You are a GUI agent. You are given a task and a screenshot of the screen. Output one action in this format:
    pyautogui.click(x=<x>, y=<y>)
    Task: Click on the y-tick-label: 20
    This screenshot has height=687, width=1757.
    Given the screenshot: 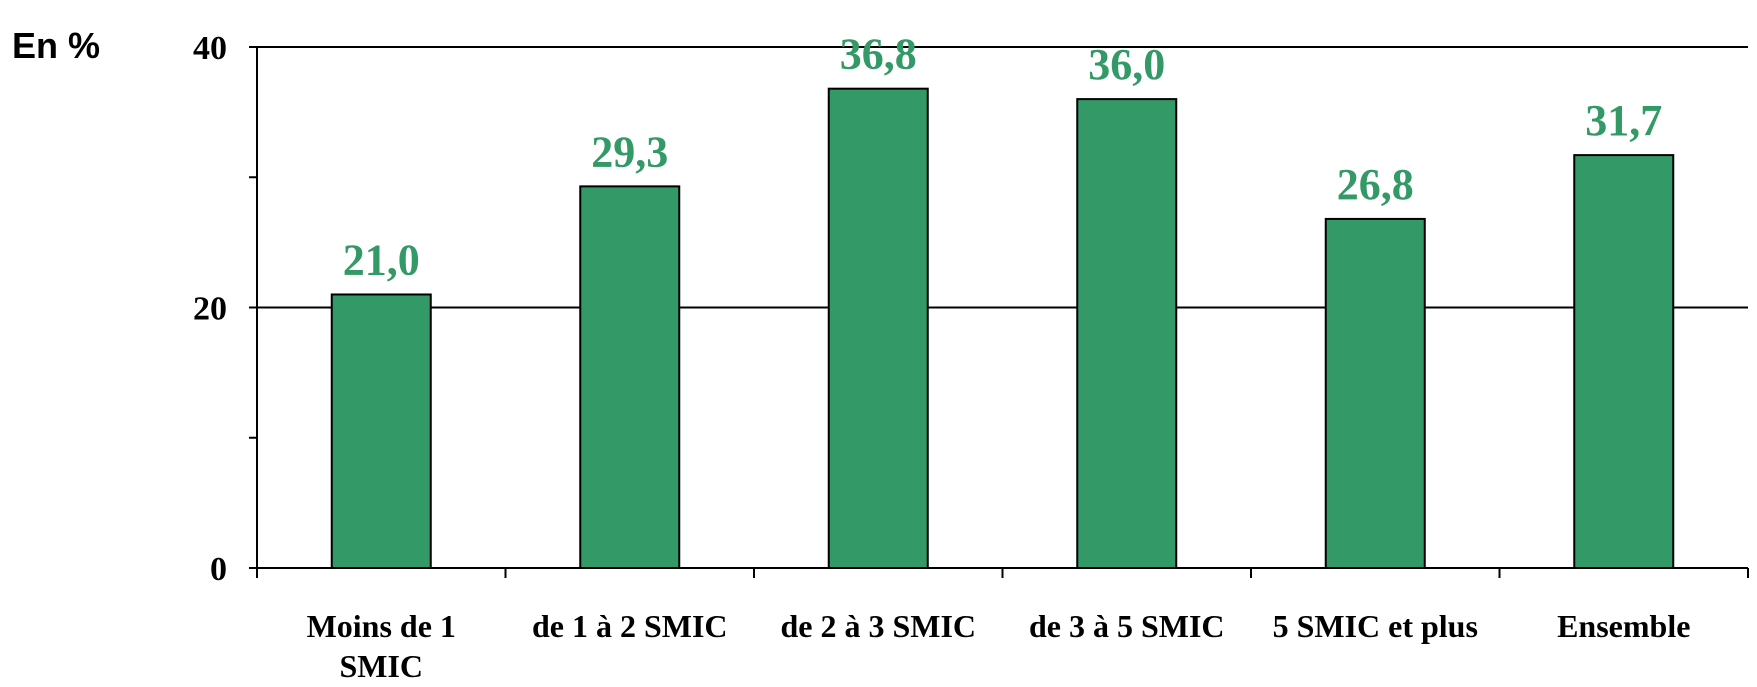 What is the action you would take?
    pyautogui.click(x=210, y=309)
    